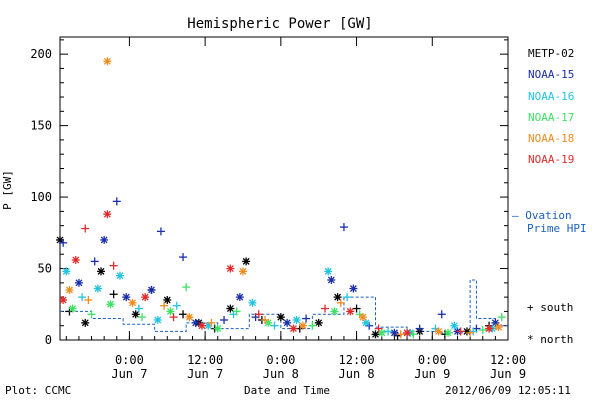  Describe the element at coordinates (551, 96) in the screenshot. I see `legend-item-noaa-16: NOAA-16` at that location.